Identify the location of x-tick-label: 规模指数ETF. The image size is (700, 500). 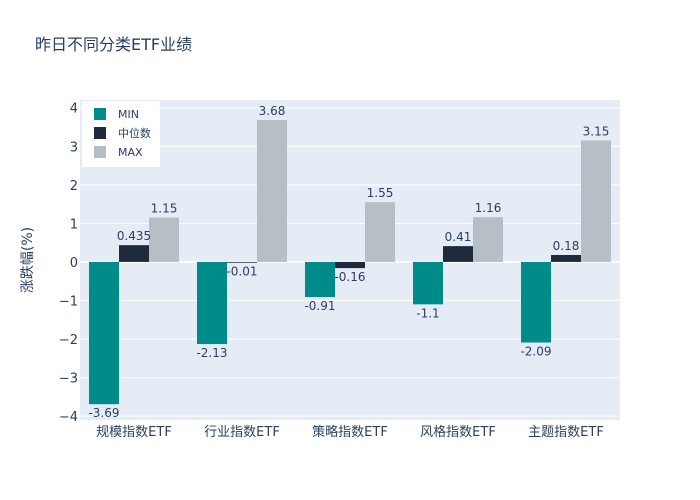
(134, 432).